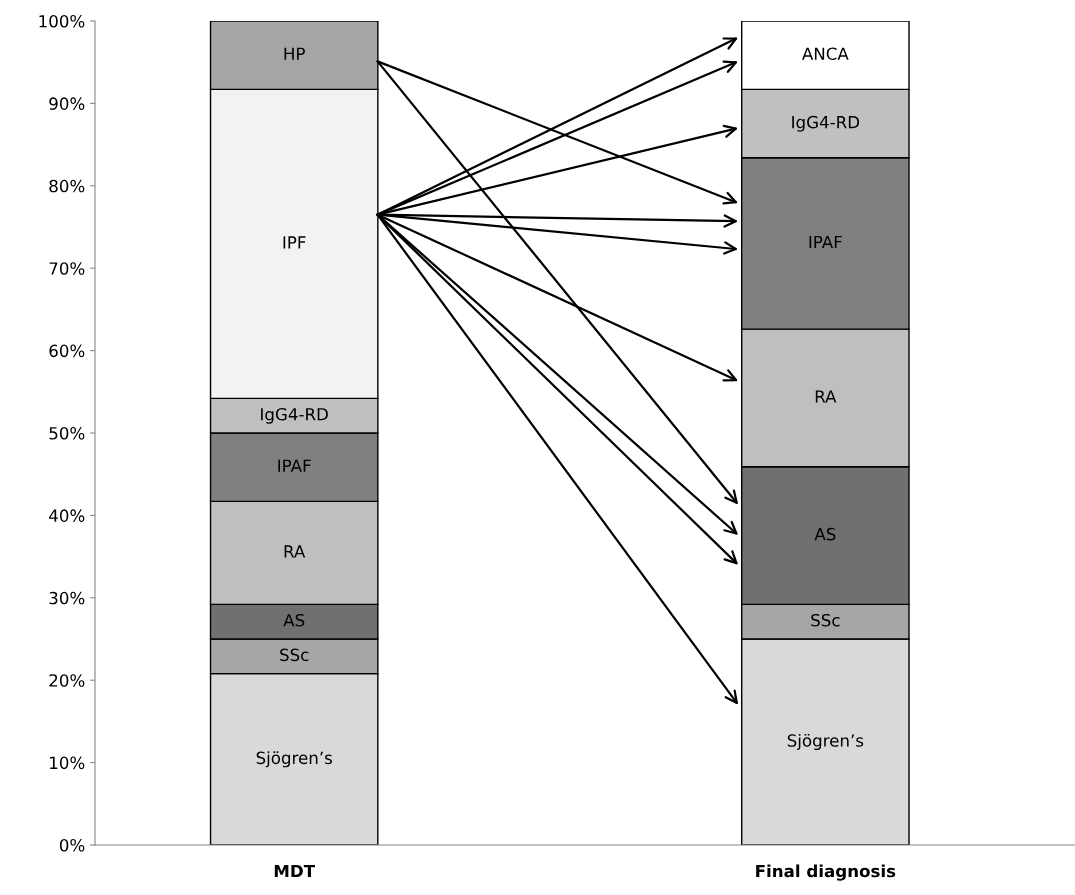  What do you see at coordinates (67, 186) in the screenshot?
I see `y-tick-label: 80%` at bounding box center [67, 186].